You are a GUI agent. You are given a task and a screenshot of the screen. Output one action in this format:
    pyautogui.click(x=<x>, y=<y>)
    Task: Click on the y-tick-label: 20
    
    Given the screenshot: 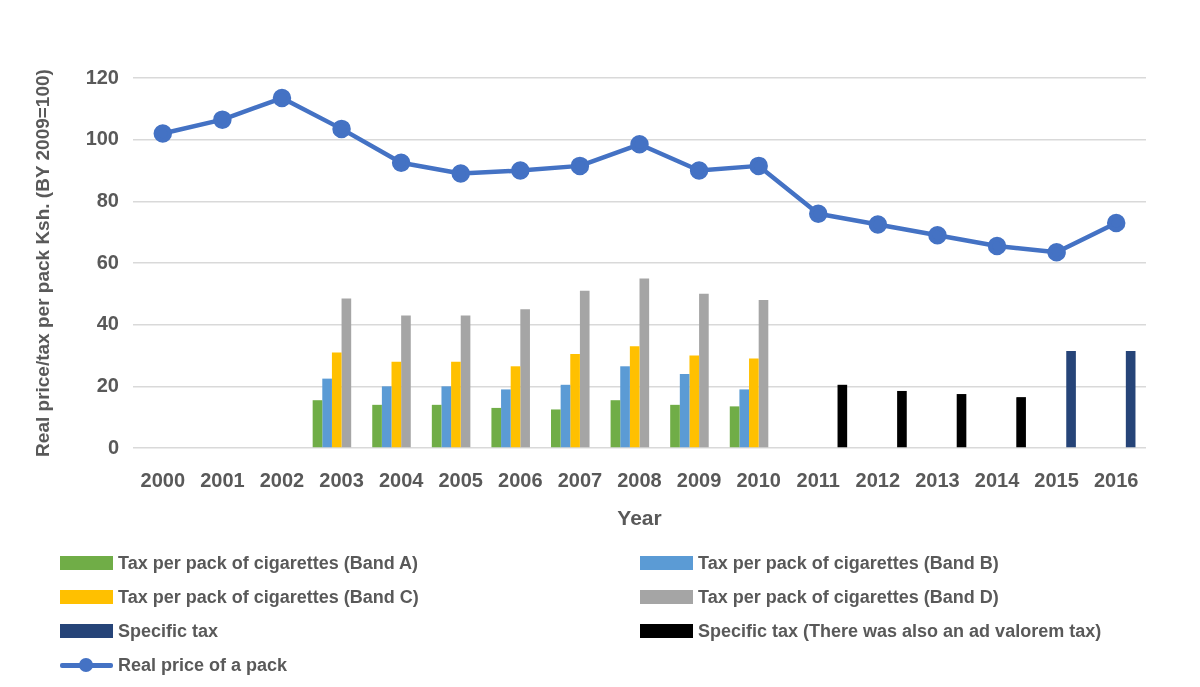 What is the action you would take?
    pyautogui.click(x=107, y=384)
    